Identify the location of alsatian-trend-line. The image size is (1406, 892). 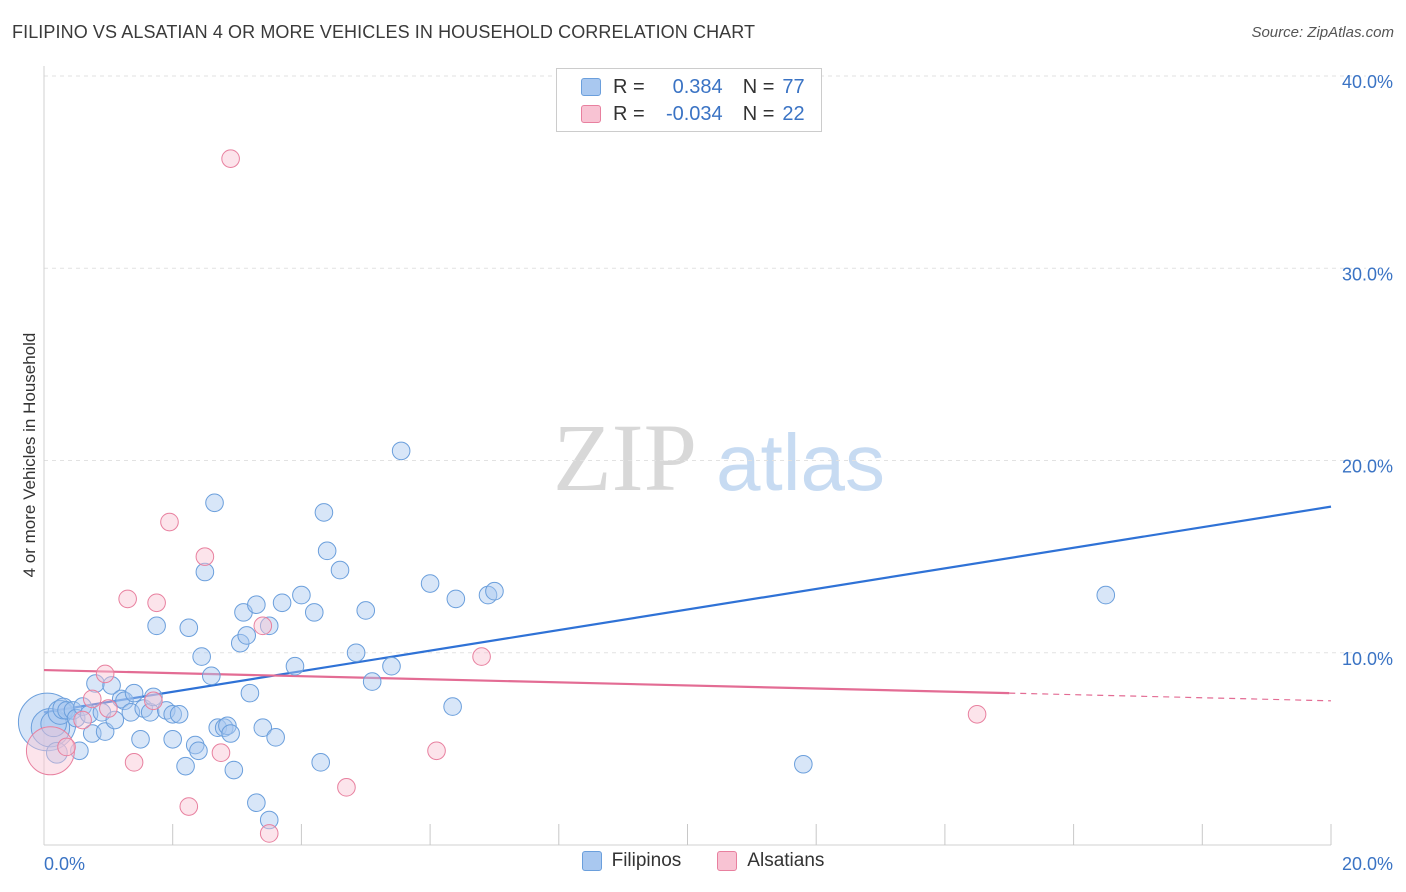
(526, 681).